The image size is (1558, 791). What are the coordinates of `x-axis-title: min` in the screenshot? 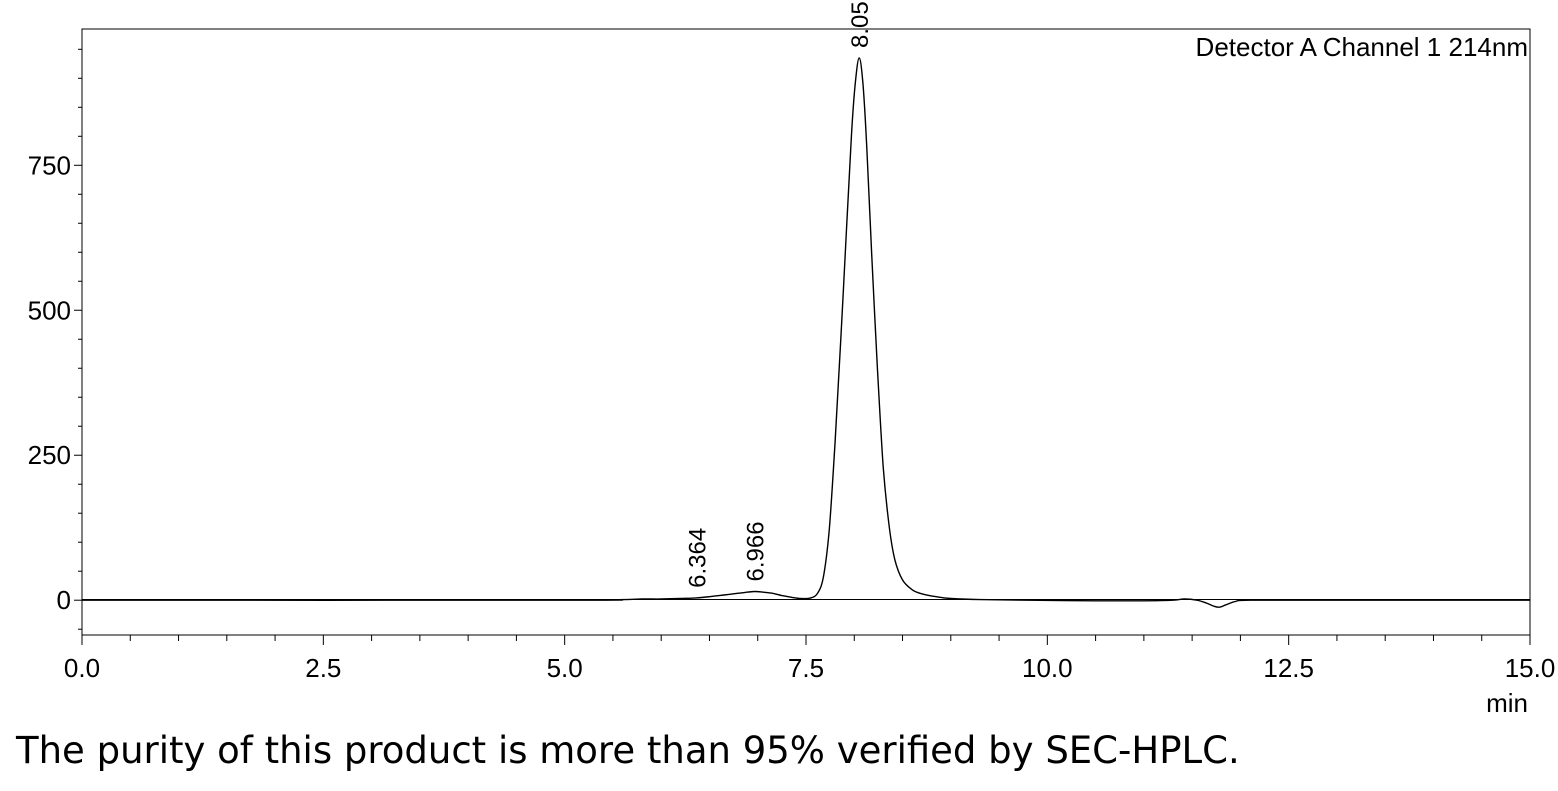 It's located at (1507, 703).